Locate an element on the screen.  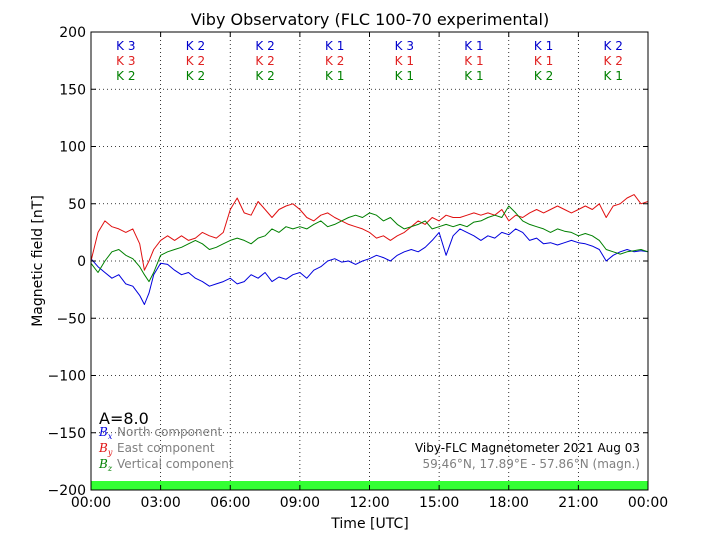
y-tick-label: −100 is located at coordinates (67, 377).